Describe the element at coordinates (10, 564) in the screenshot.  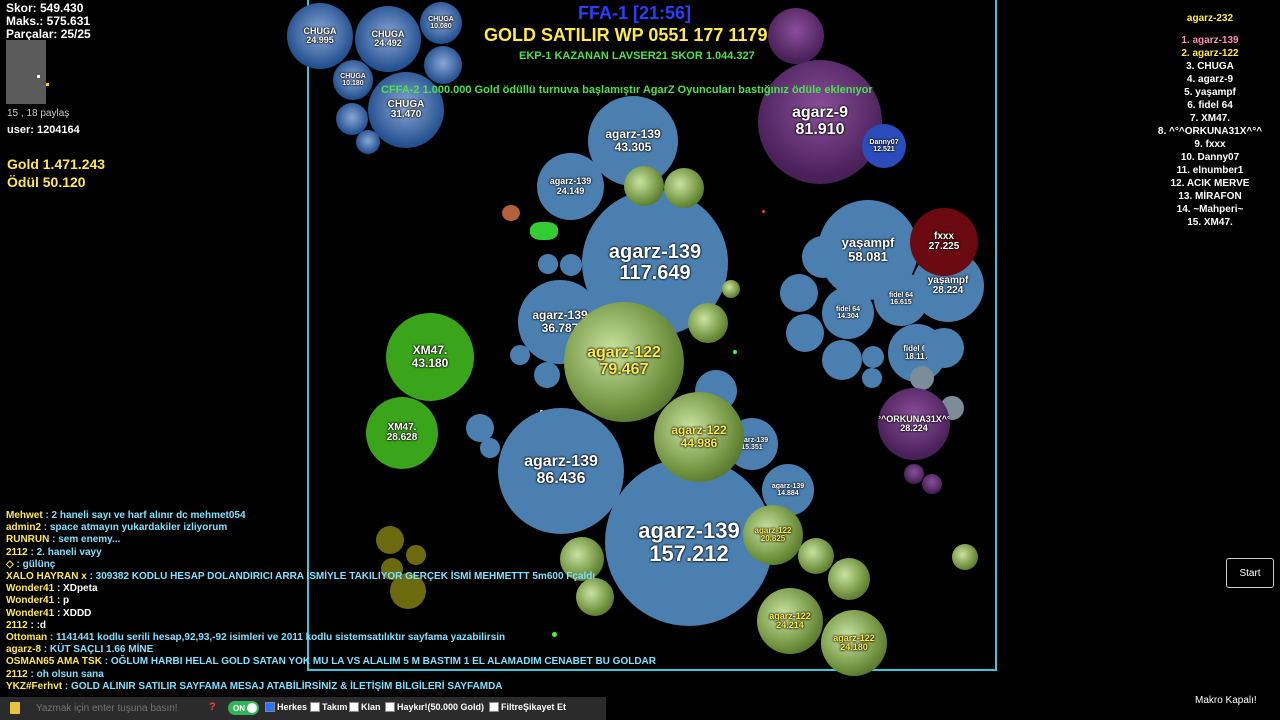
I see `chat-author: ◇` at that location.